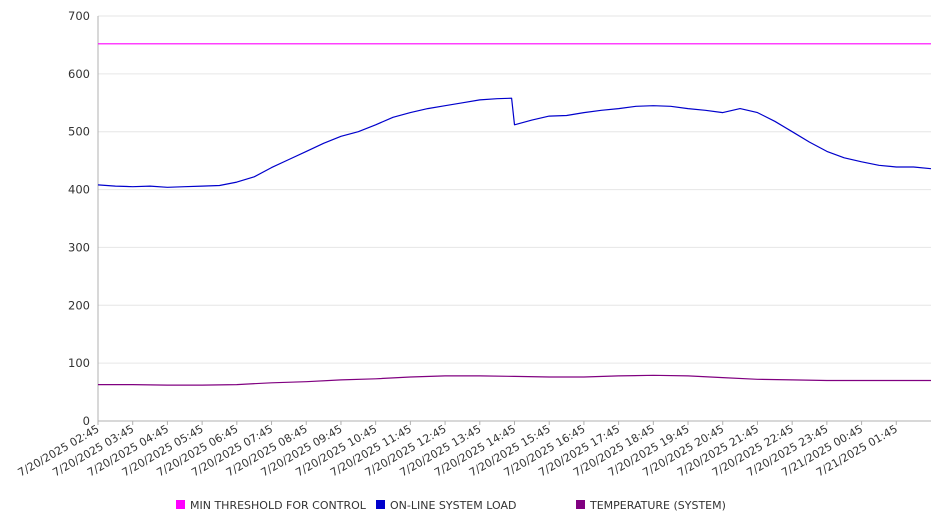 This screenshot has height=530, width=946. Describe the element at coordinates (79, 218) in the screenshot. I see `y-axis-ticks: 0 100 200 300 400 500 600 700` at that location.